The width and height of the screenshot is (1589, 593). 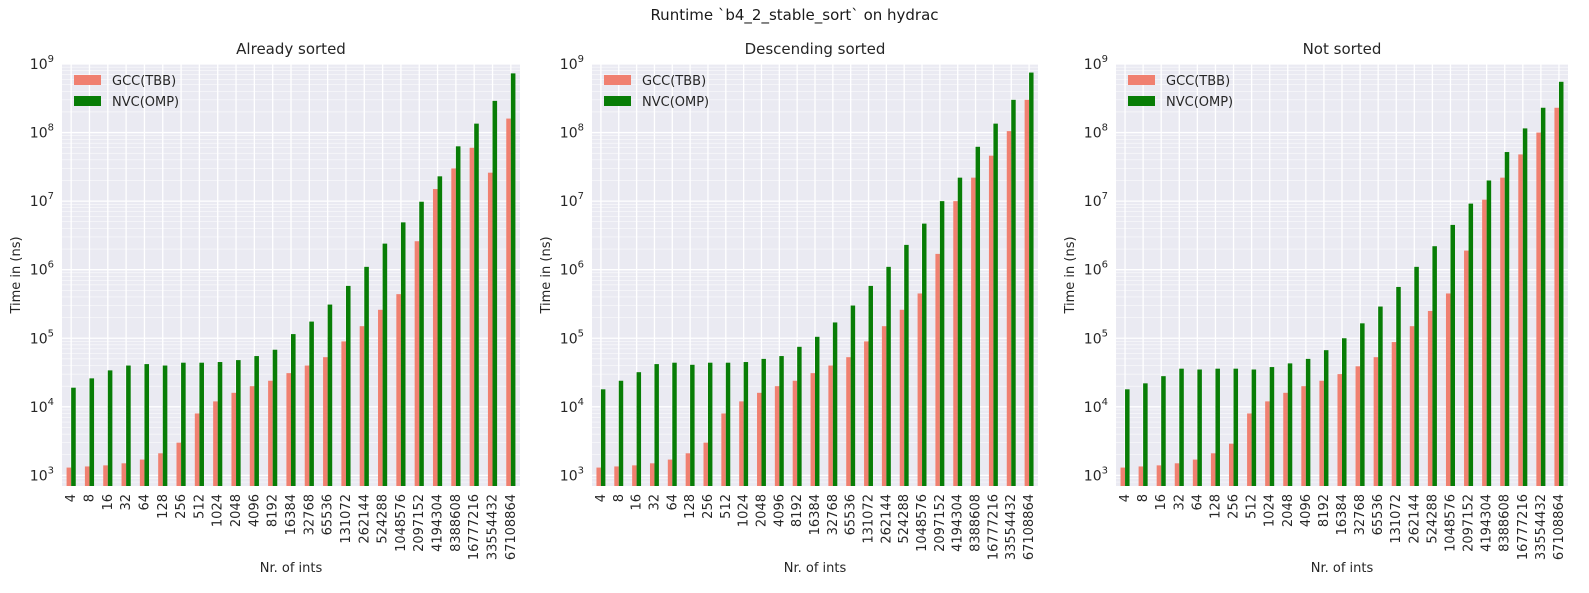 I want to click on bar-GCC(TBB)-8, so click(x=87, y=476).